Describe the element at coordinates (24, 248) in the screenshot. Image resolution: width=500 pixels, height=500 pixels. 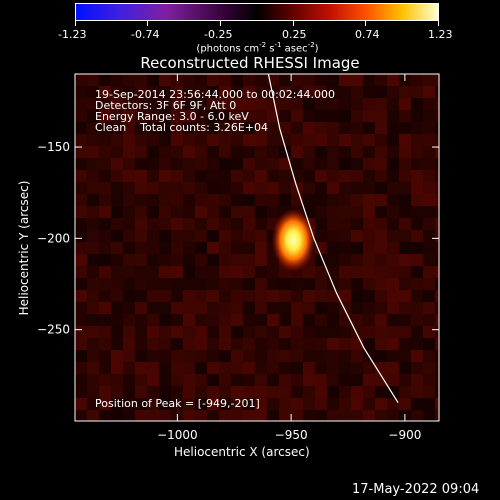
I see `y-axis-label: Heliocentric Y (arcsec)` at that location.